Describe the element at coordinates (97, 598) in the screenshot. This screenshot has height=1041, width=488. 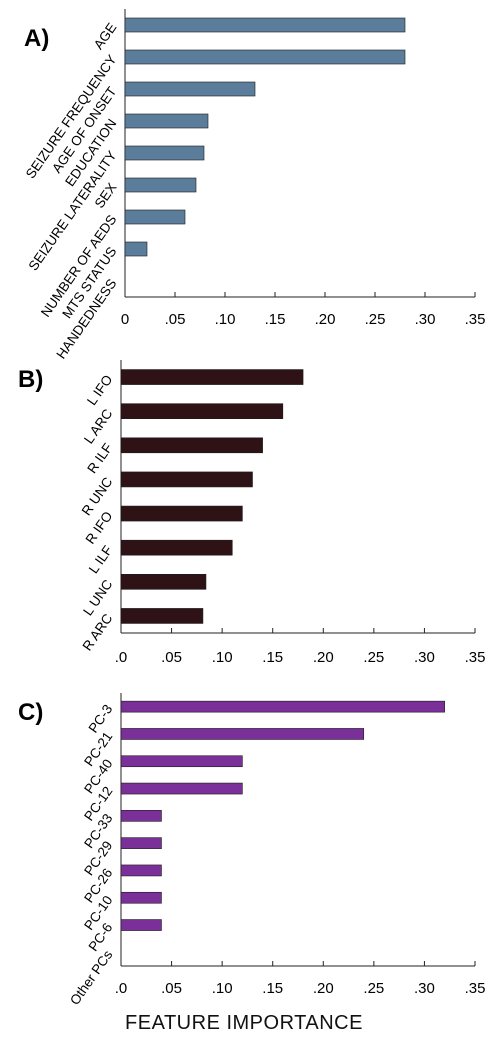
I see `category-label: L UNC` at that location.